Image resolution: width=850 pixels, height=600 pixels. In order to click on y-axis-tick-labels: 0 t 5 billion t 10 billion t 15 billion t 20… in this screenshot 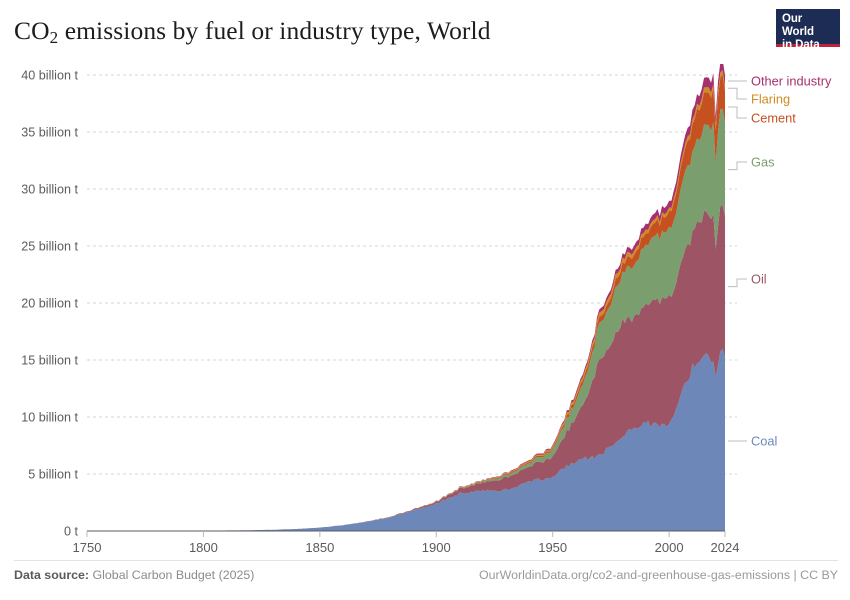, I will do `click(49, 304)`.